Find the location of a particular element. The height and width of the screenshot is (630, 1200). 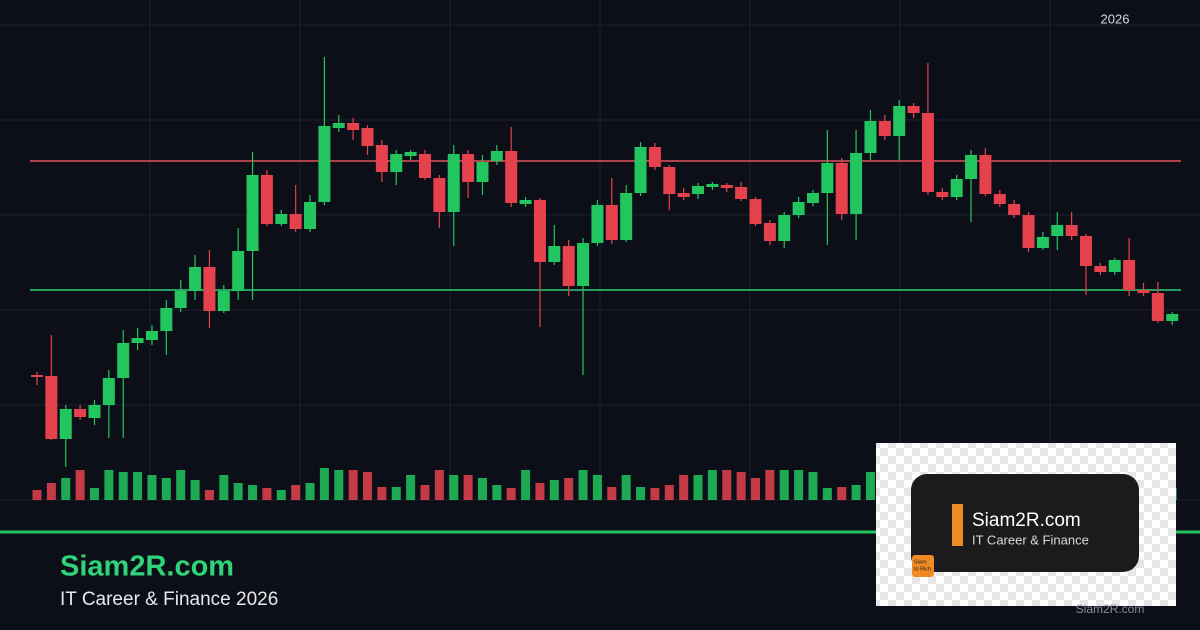

logo-icon-text: to Rich is located at coordinates (922, 569).